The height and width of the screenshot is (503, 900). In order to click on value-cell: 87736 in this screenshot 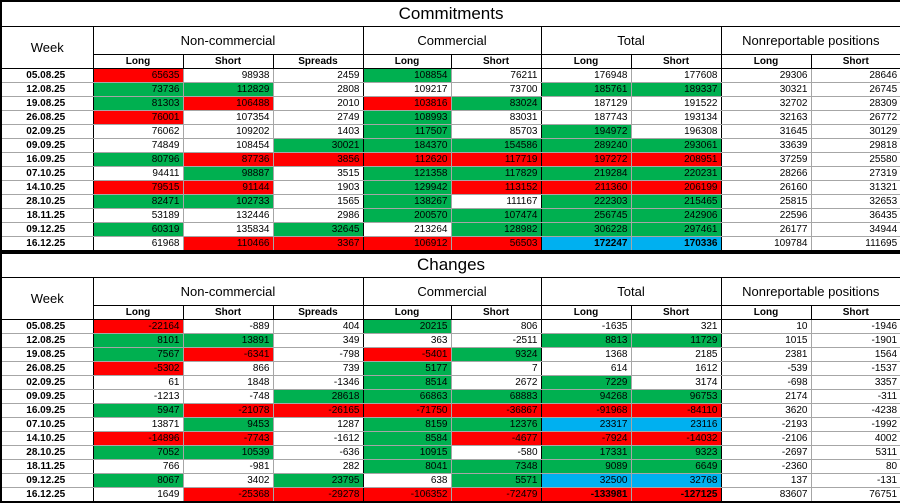, I will do `click(228, 159)`.